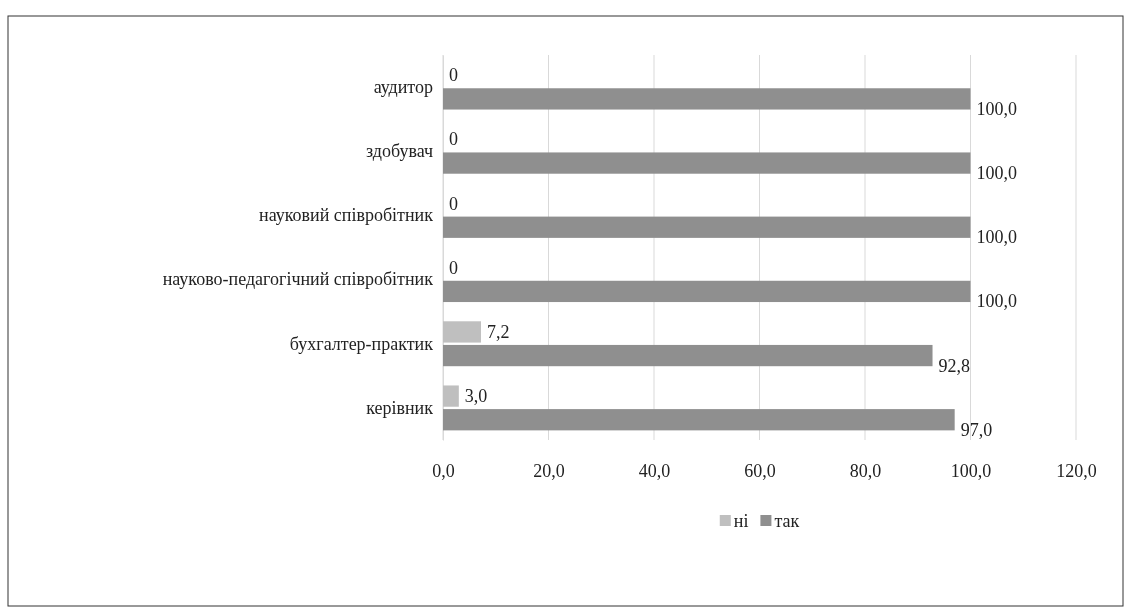 This screenshot has width=1131, height=614. Describe the element at coordinates (976, 429) in the screenshot. I see `data-label: 97,0` at that location.